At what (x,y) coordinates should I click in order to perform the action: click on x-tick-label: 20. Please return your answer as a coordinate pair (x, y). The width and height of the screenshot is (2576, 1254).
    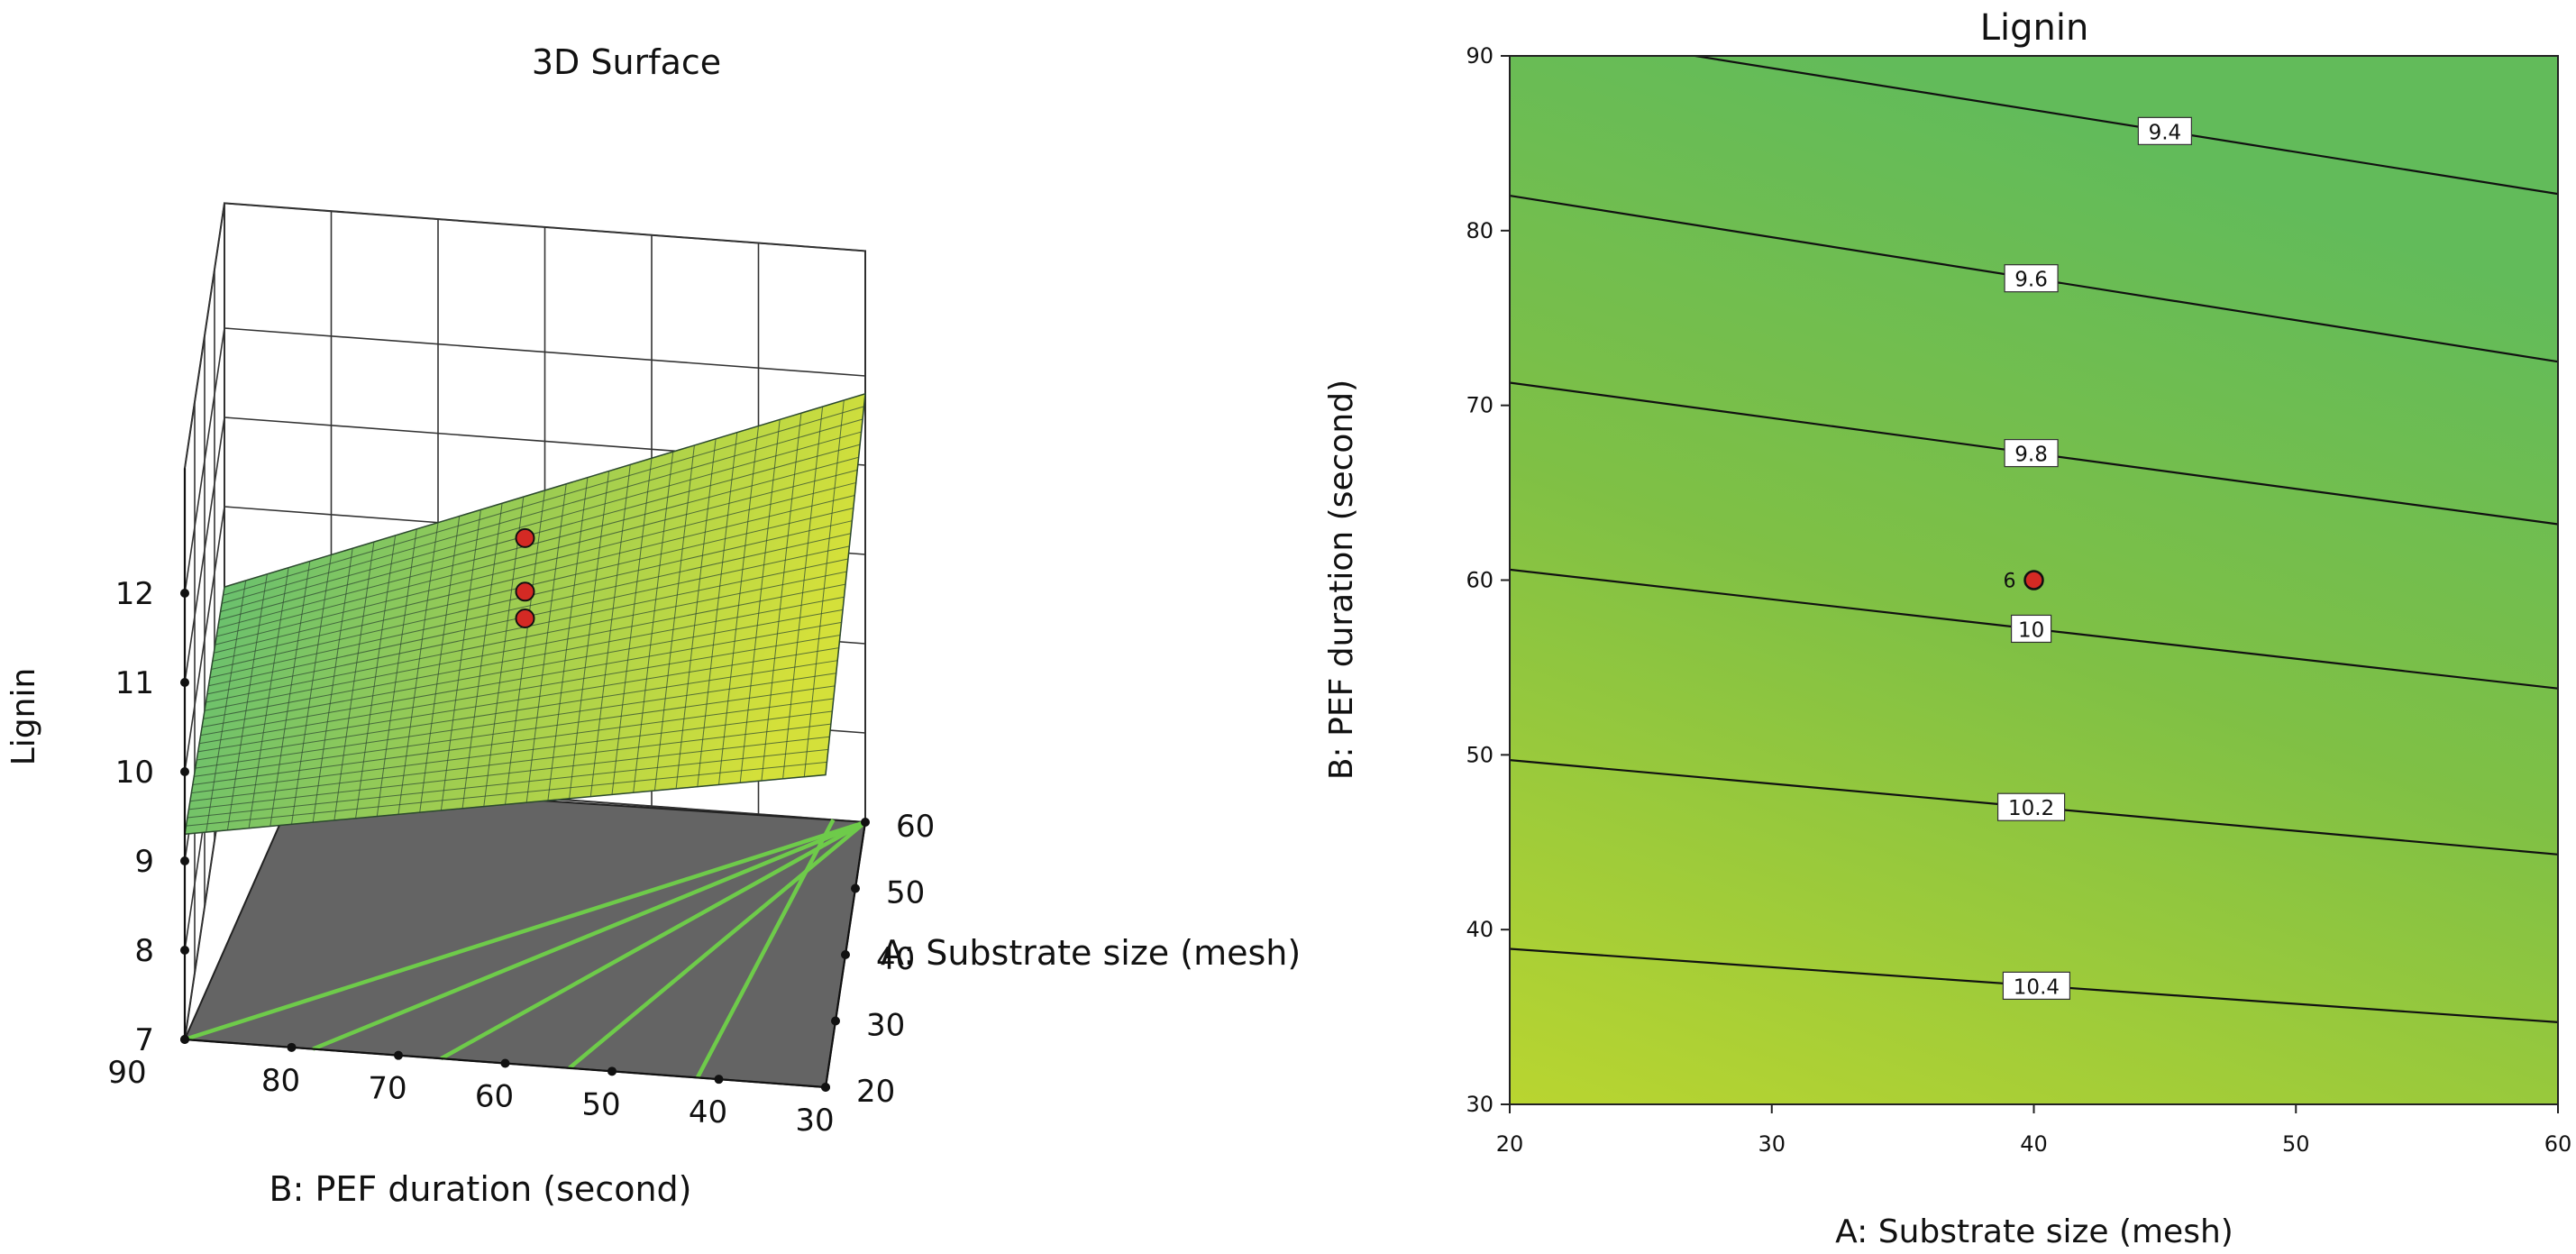
    Looking at the image, I should click on (1510, 1144).